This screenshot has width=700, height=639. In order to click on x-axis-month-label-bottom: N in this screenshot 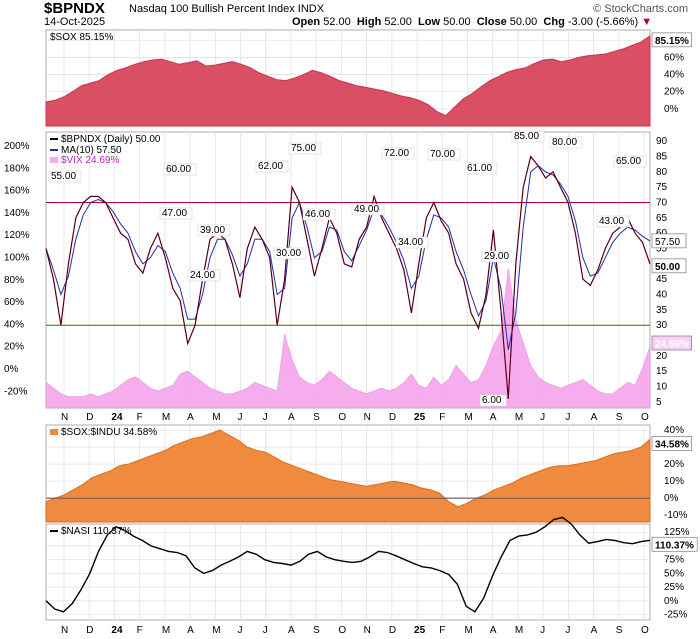, I will do `click(367, 630)`.